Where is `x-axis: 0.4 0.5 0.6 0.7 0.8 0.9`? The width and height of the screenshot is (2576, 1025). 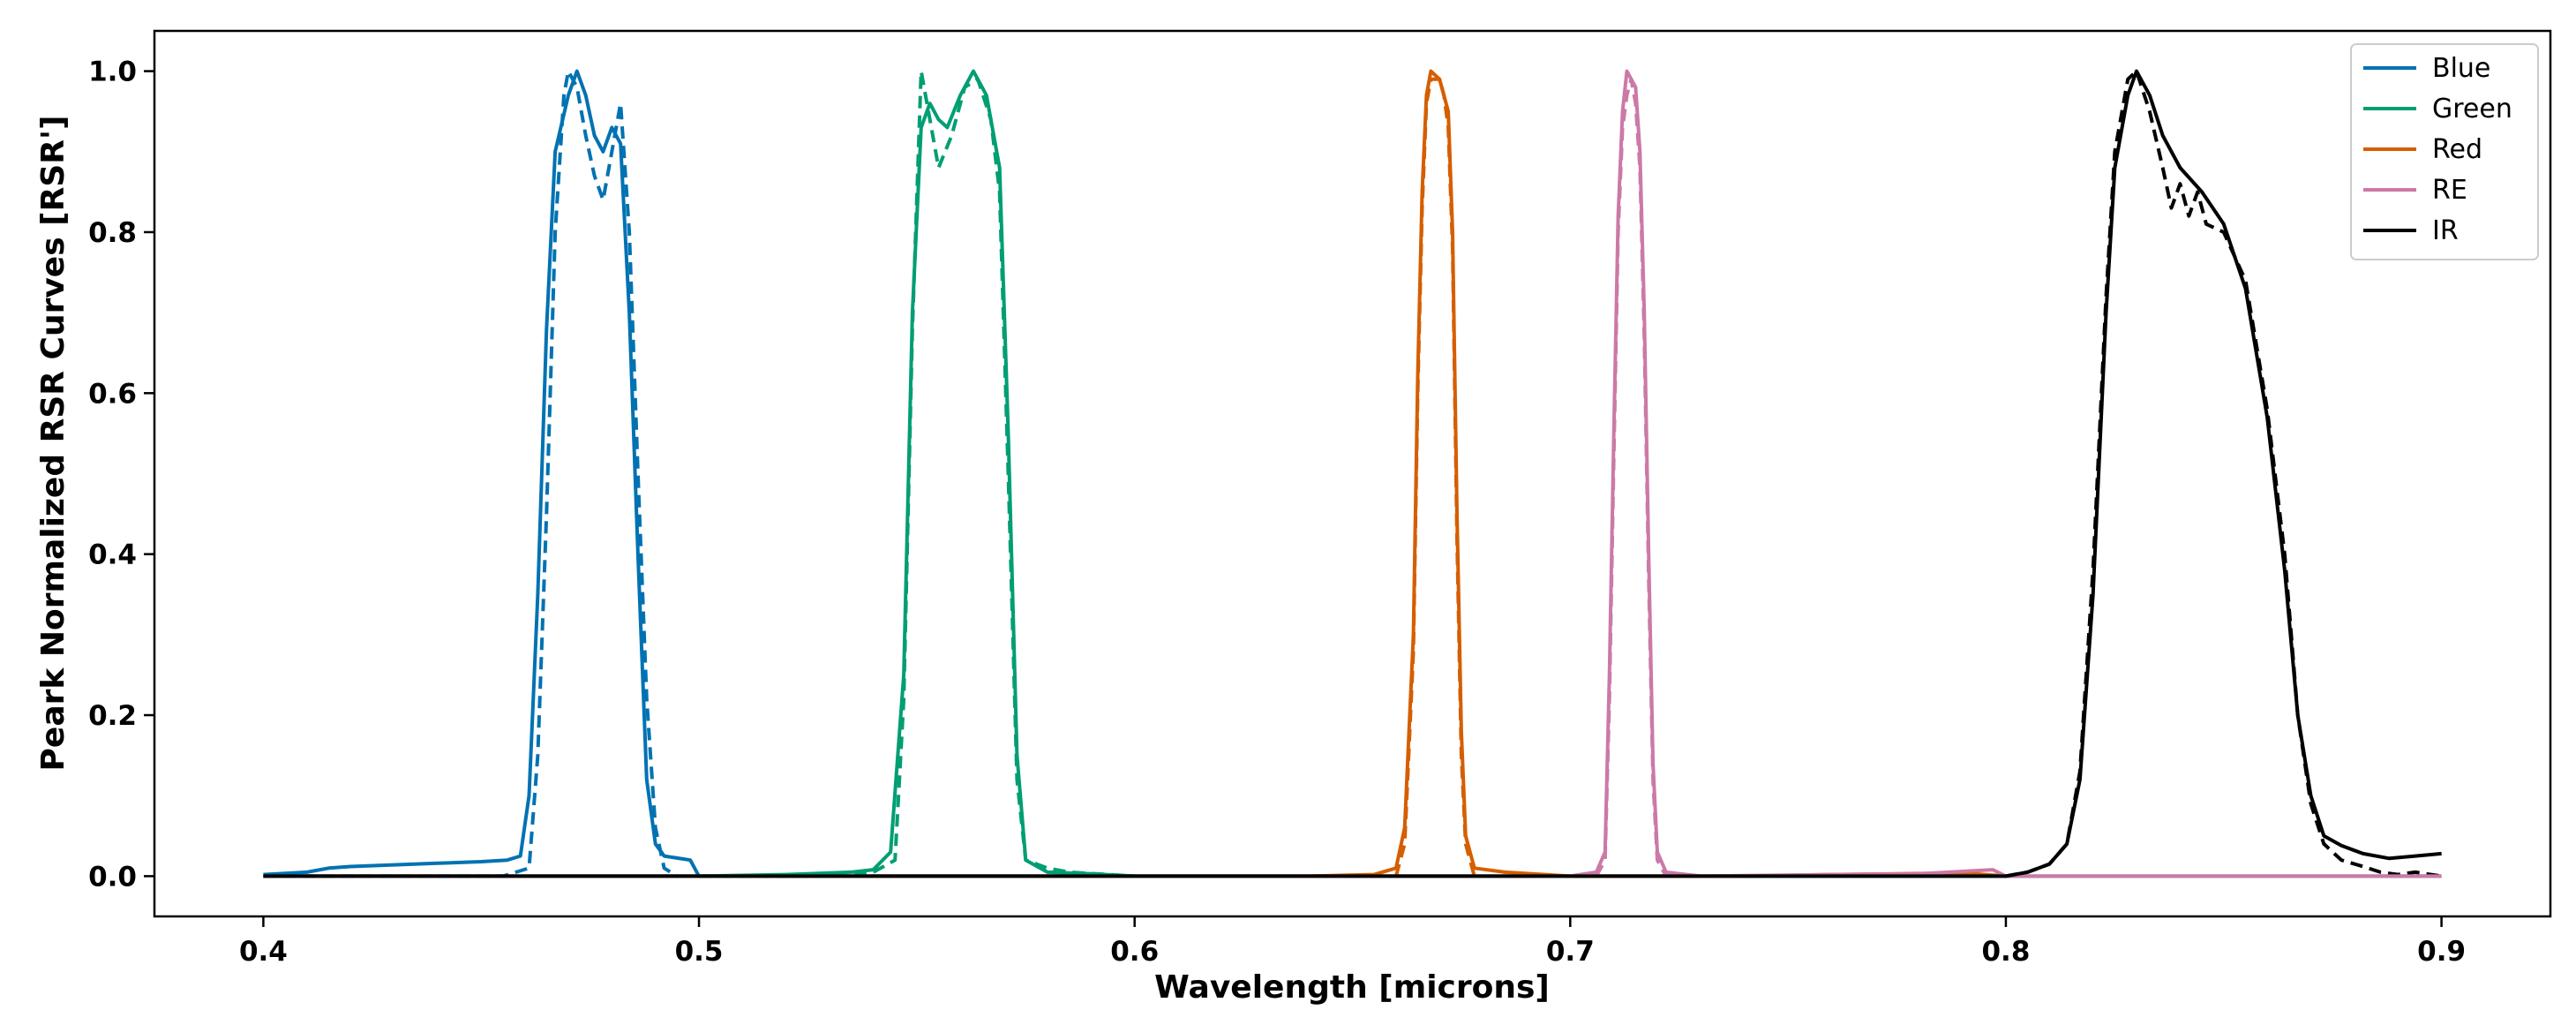
x-axis: 0.4 0.5 0.6 0.7 0.8 0.9 is located at coordinates (1352, 942).